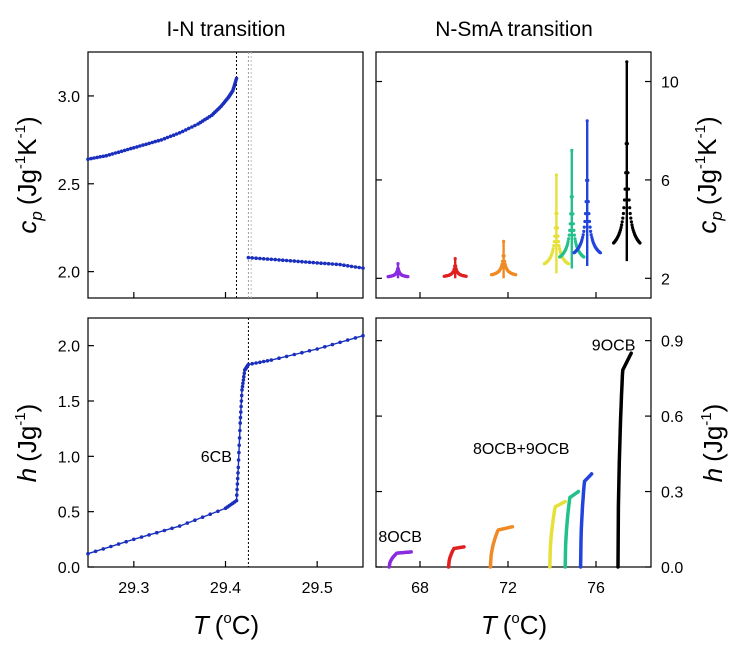  Describe the element at coordinates (226, 625) in the screenshot. I see `xlabel-in-h: T (oC)` at that location.